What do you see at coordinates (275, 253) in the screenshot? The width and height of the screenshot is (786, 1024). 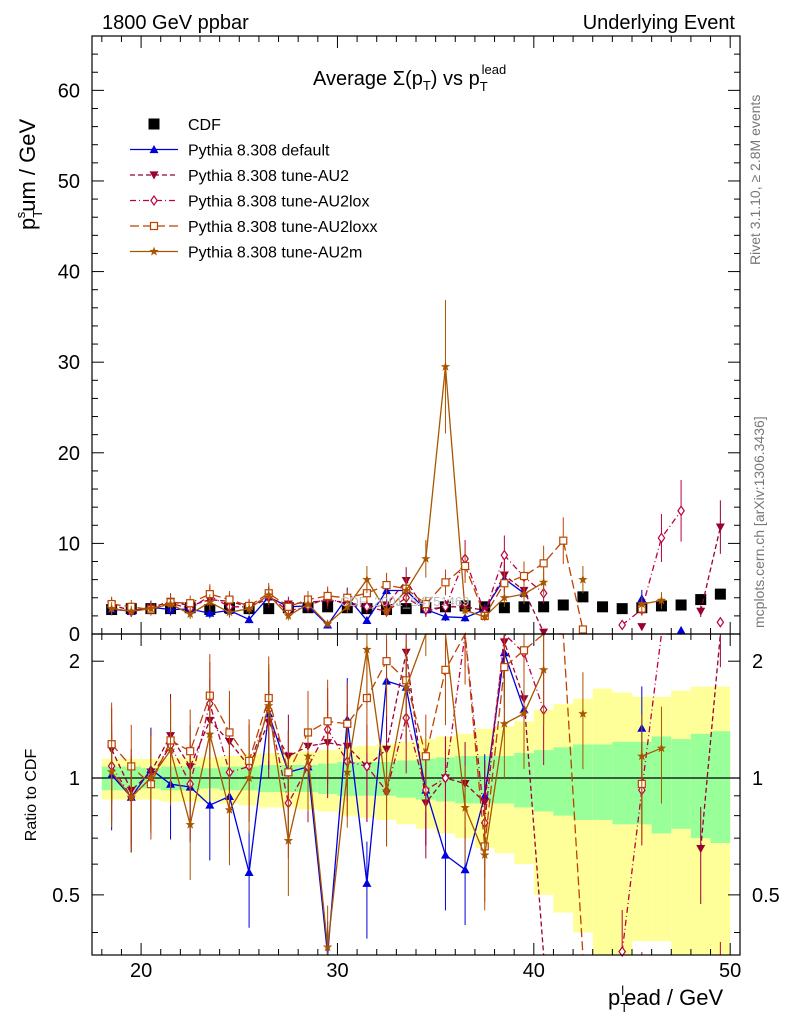 I see `legend-label-pythia-8-308-tune-au2m: Pythia 8.308 tune-AU2m` at bounding box center [275, 253].